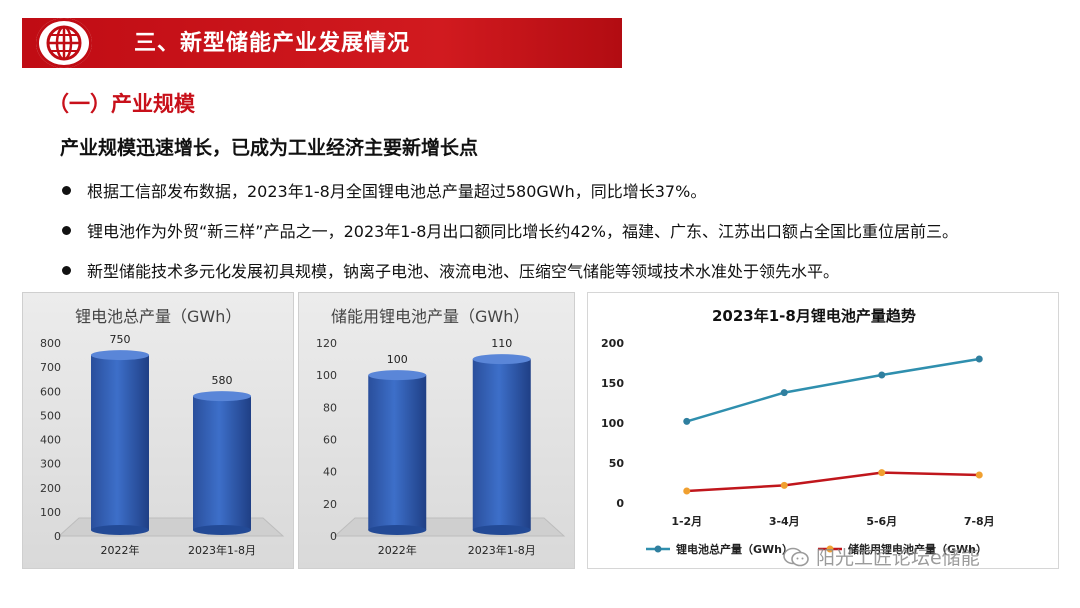  I want to click on chart-title: 储能用锂电池产量（GWh）, so click(430, 316).